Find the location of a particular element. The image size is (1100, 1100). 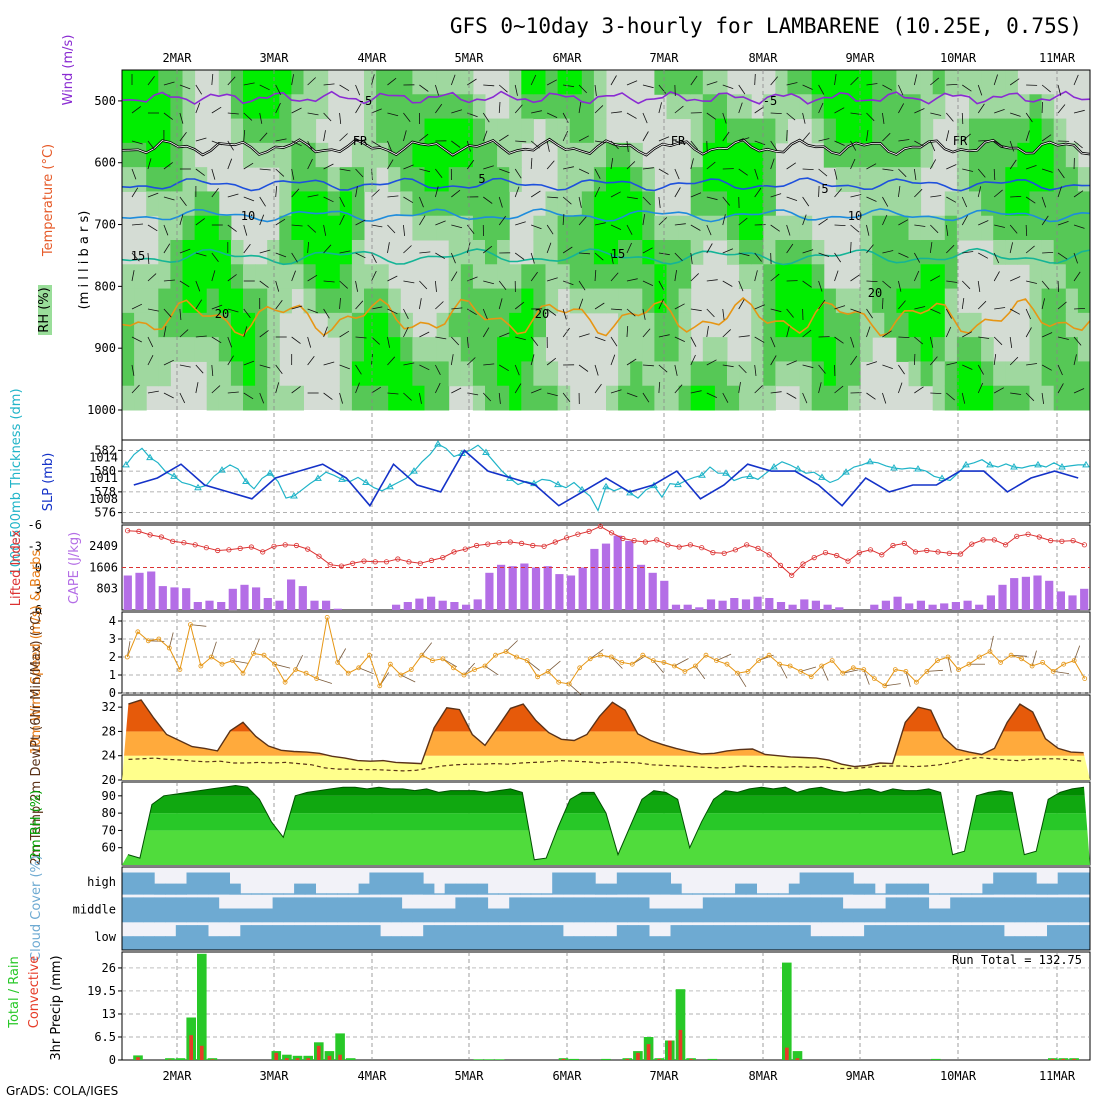

wind-tick-label: 0 is located at coordinates (112, 693).